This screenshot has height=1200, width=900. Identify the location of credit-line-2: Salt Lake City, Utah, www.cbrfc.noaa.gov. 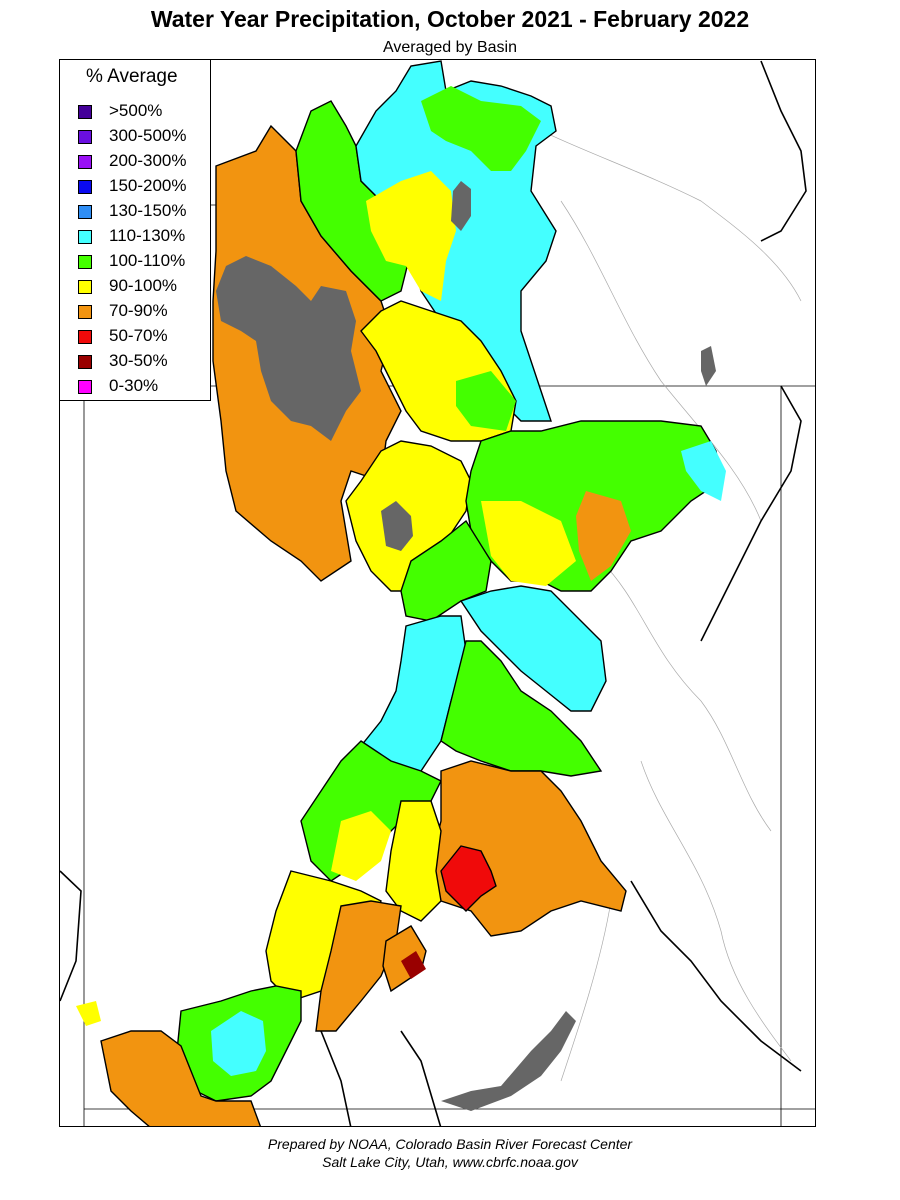
(450, 1162).